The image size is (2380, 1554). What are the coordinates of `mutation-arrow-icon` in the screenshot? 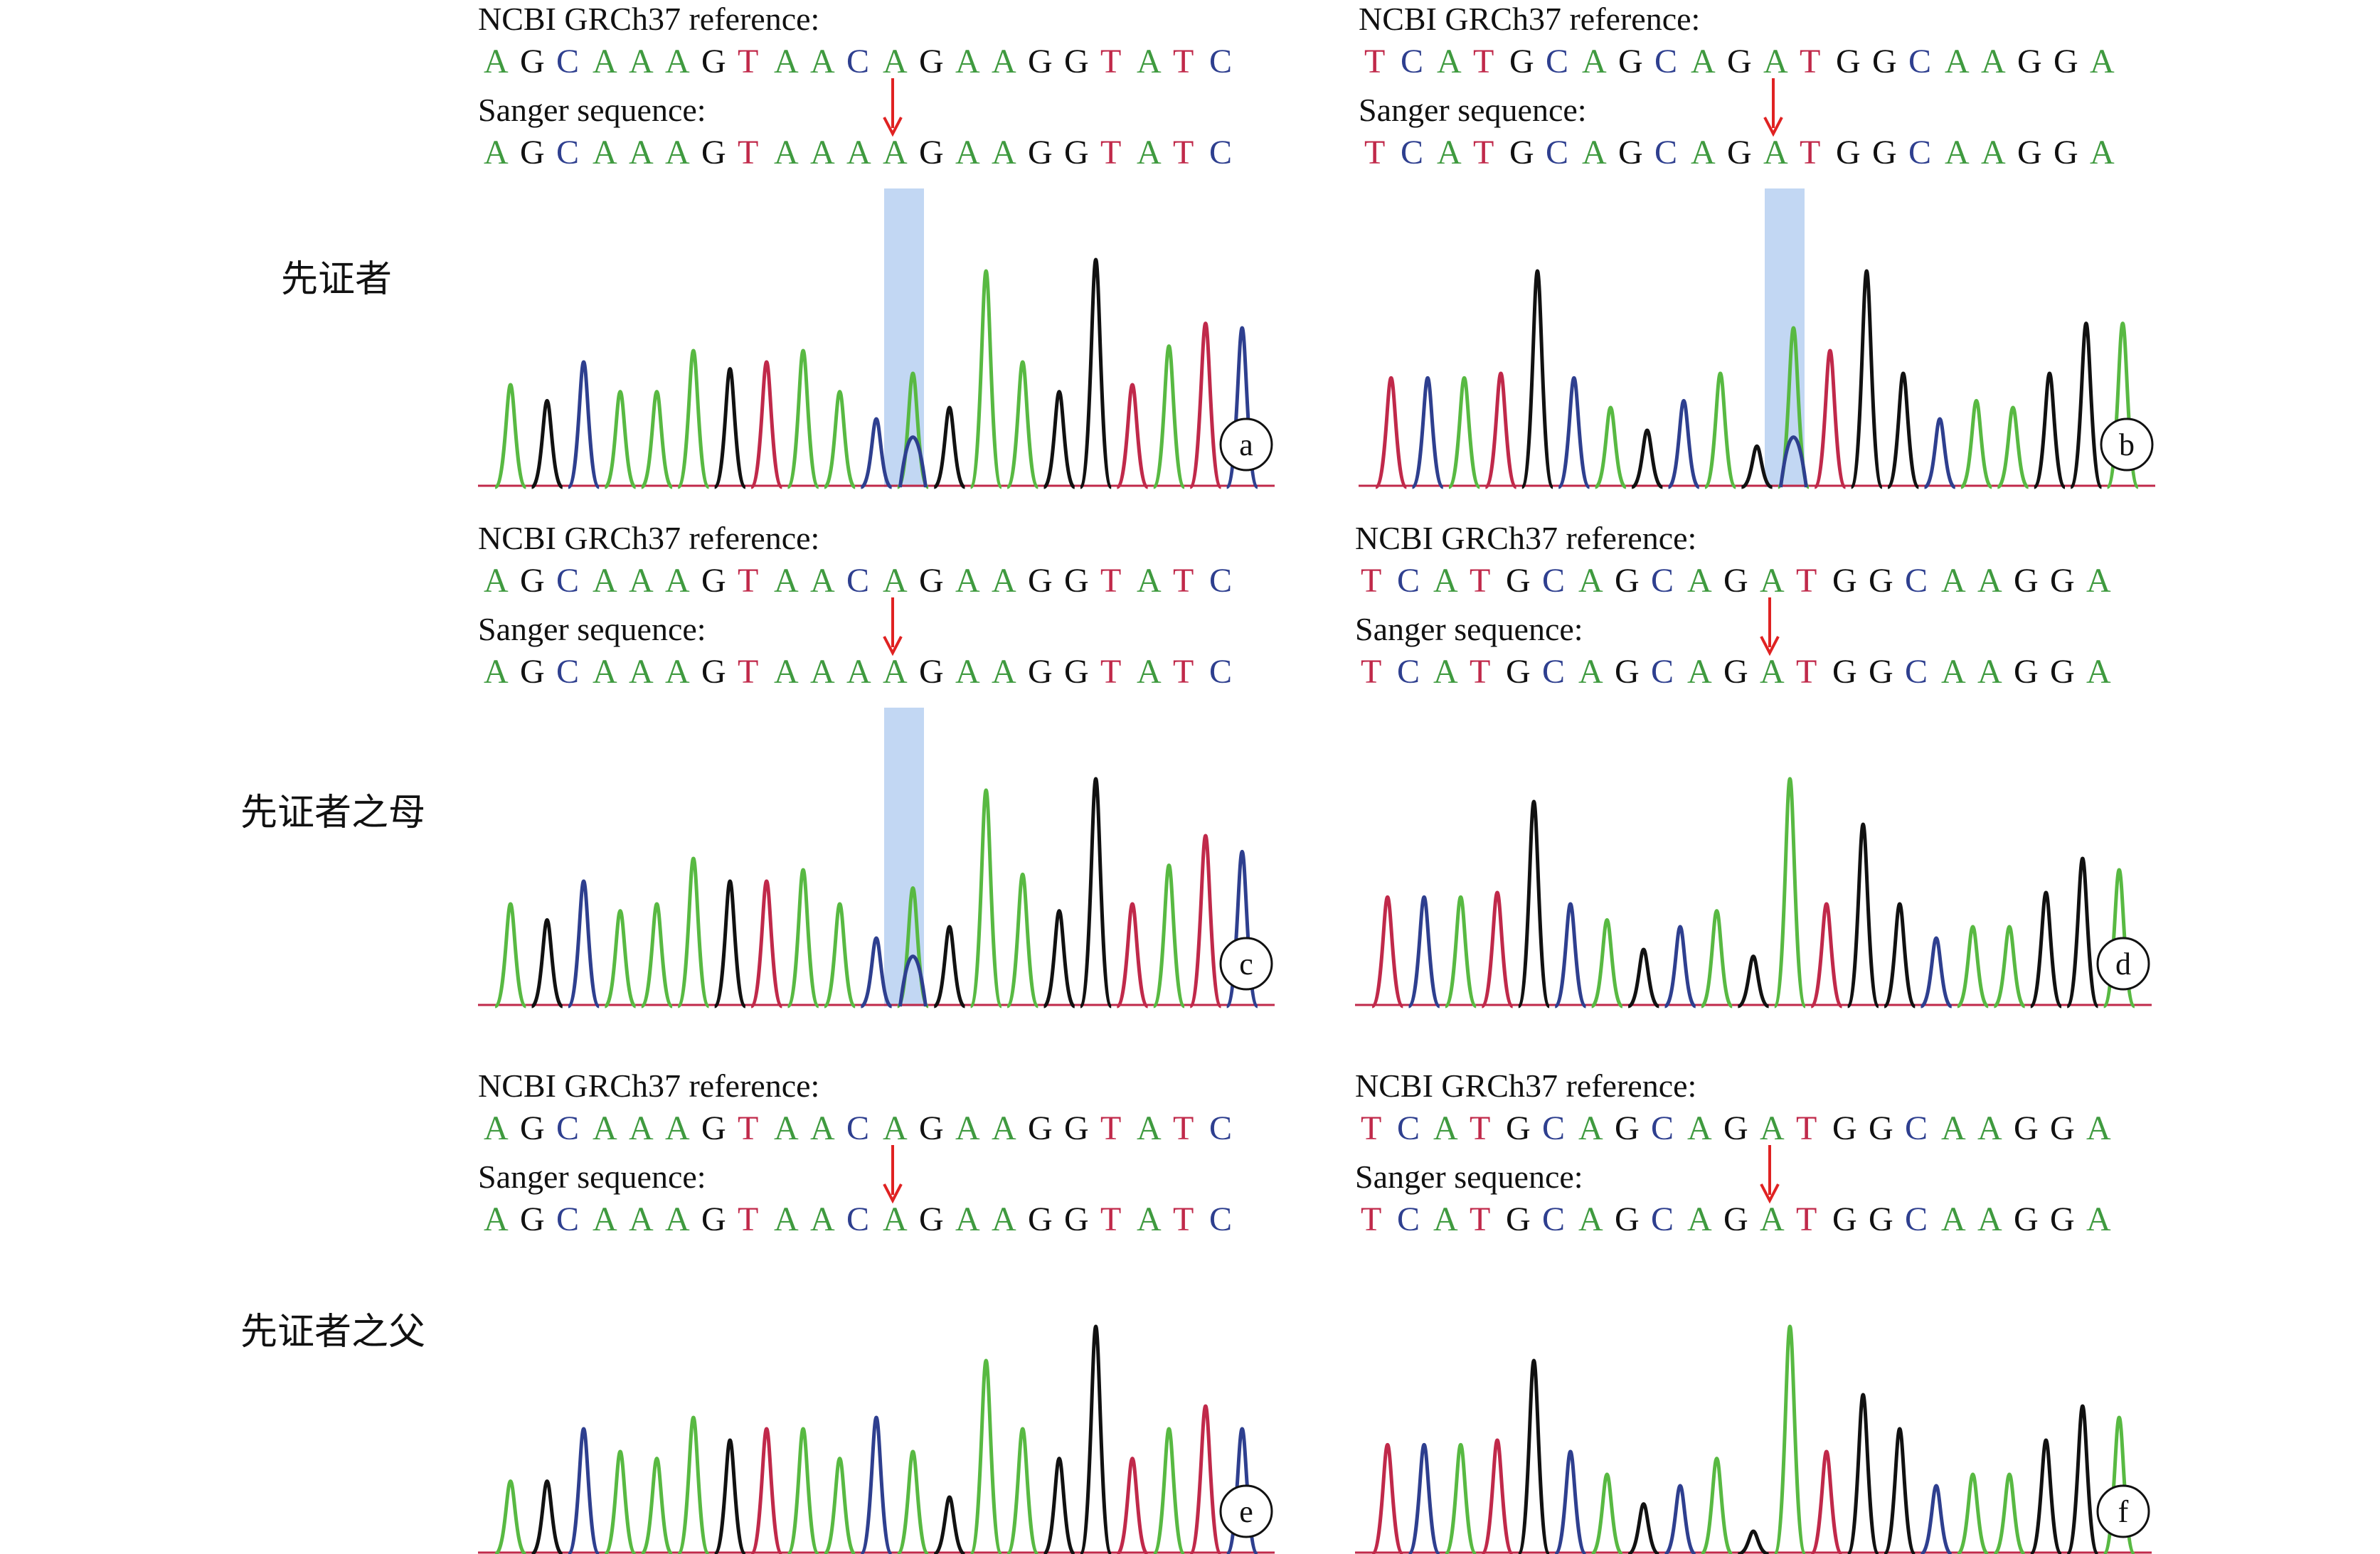 It's located at (893, 626).